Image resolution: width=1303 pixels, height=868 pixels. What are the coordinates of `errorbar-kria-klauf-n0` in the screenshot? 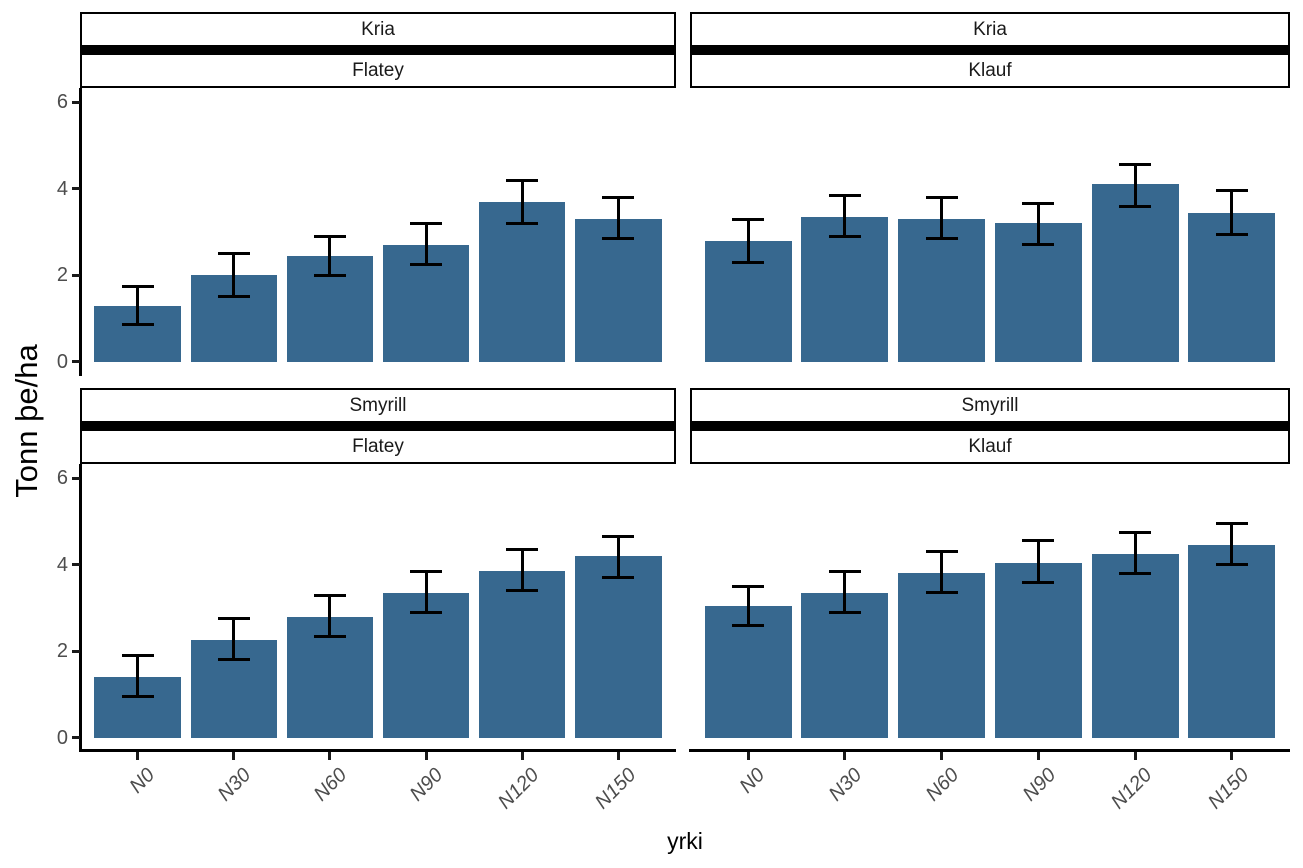 It's located at (748, 241).